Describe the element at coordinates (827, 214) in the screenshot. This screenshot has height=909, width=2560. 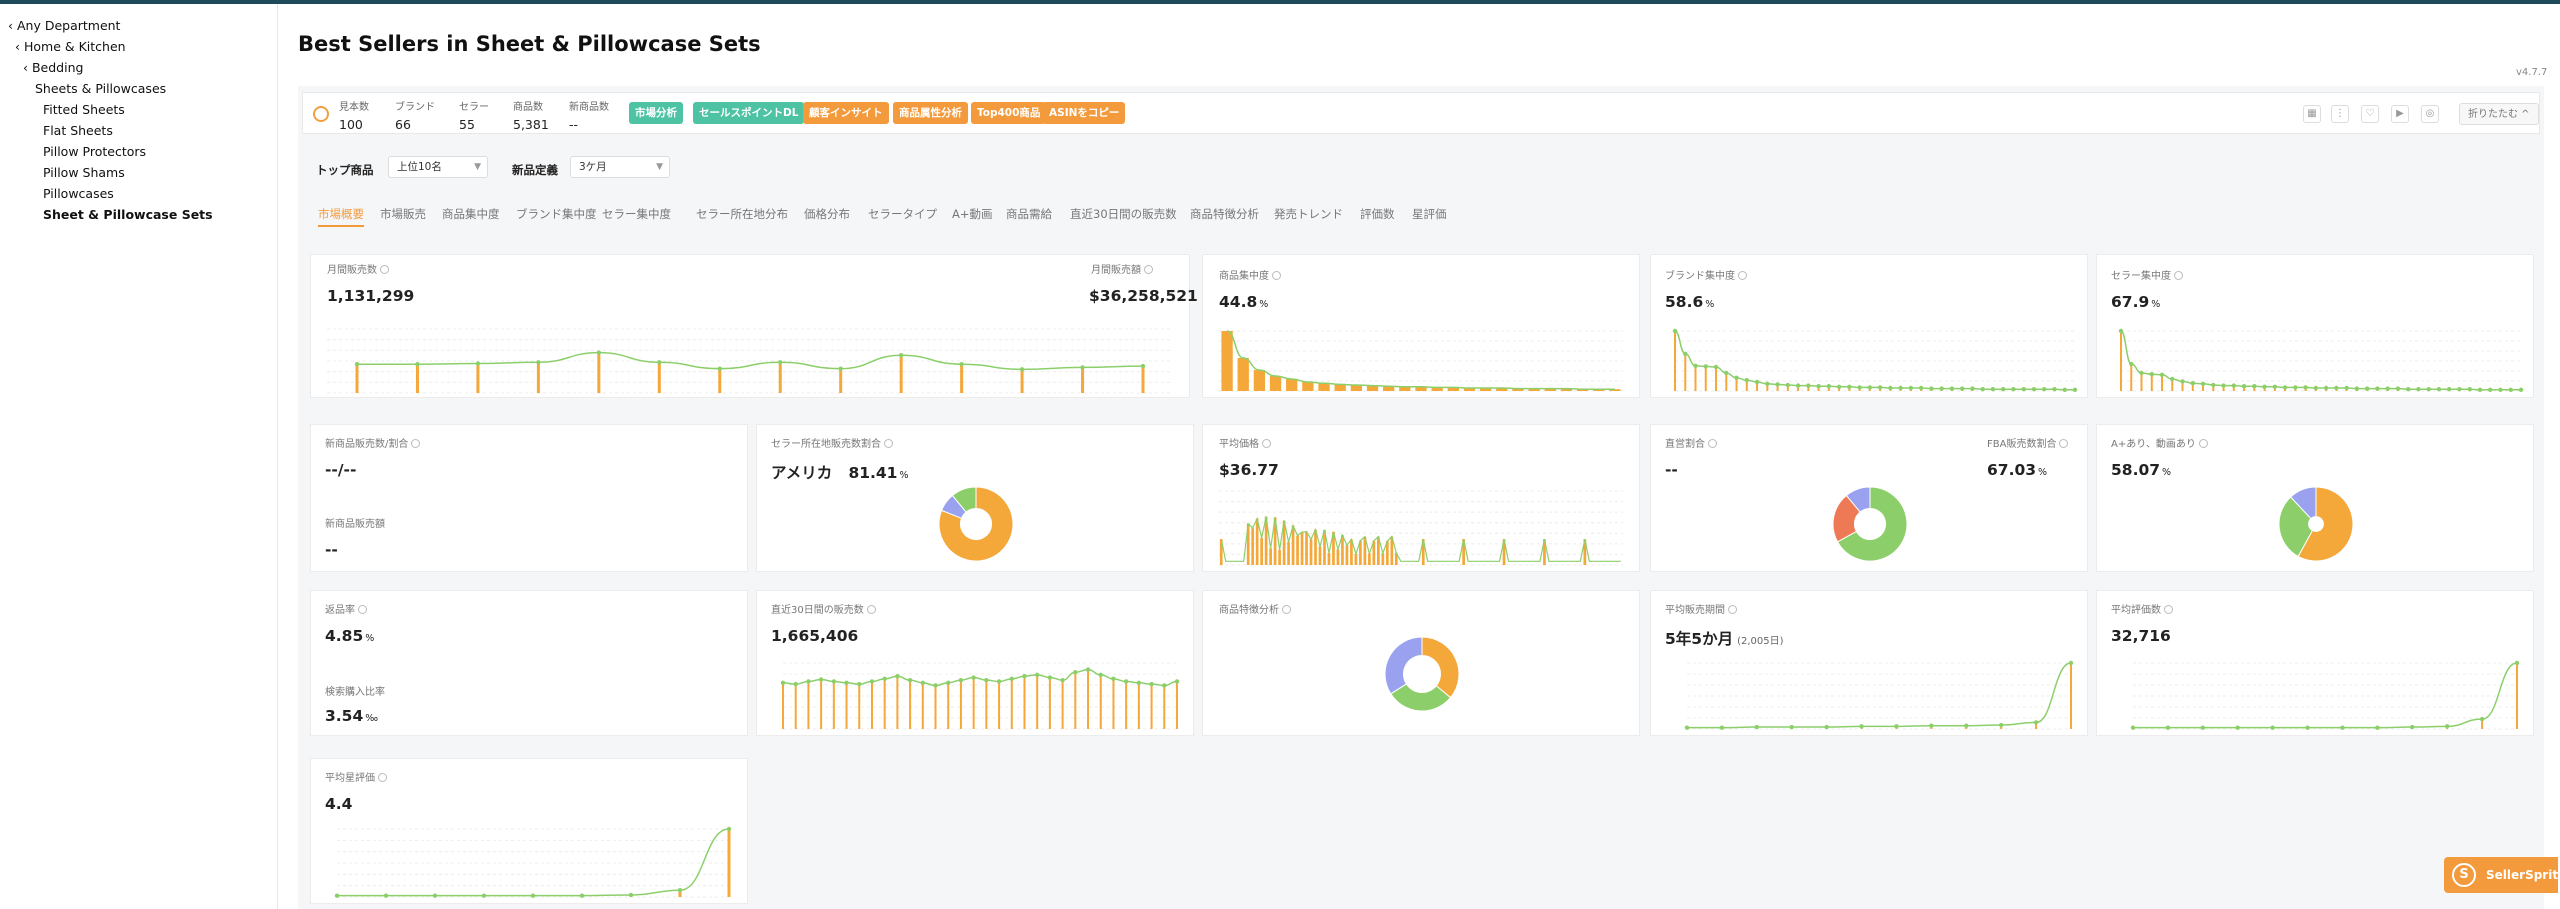
I see `tab-price-distribution: 価格分布` at that location.